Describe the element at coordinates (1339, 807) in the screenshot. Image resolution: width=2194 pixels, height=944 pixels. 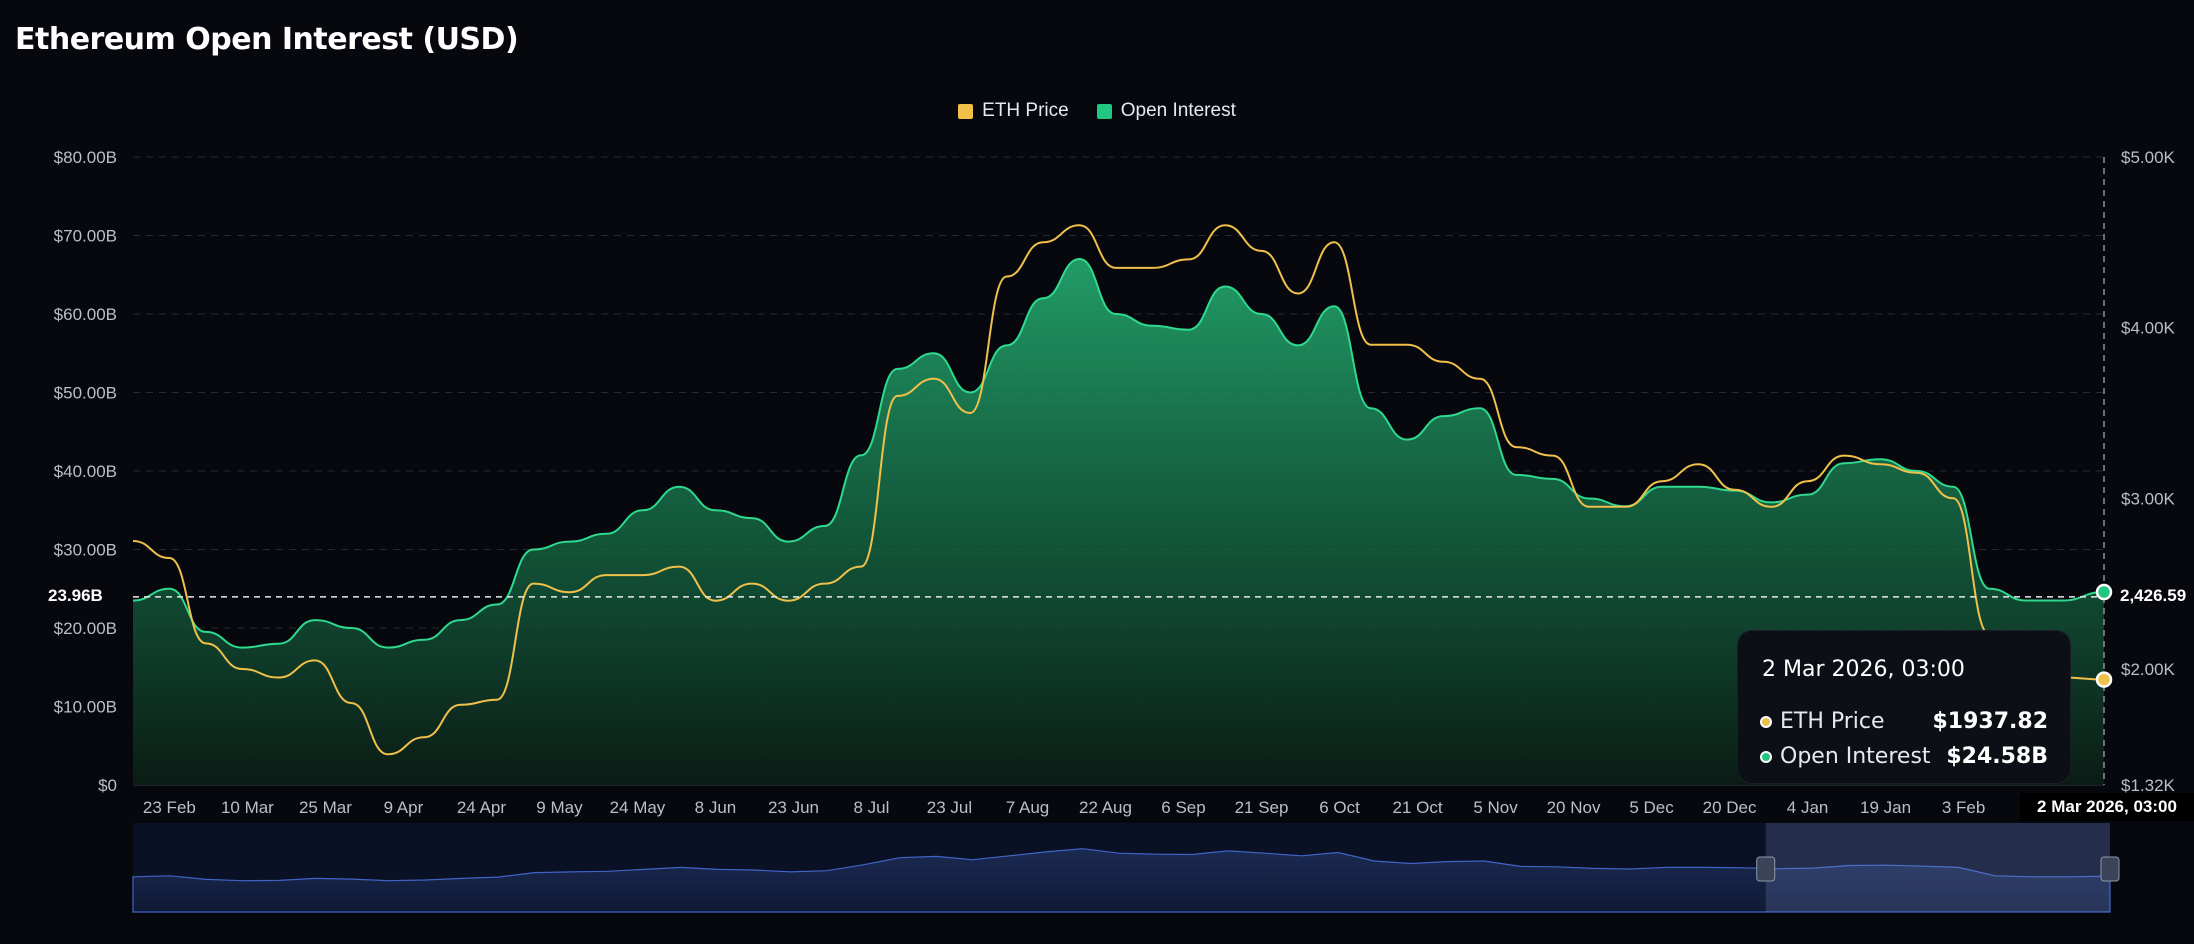
I see `x-axis-tick-label: 6 Oct` at that location.